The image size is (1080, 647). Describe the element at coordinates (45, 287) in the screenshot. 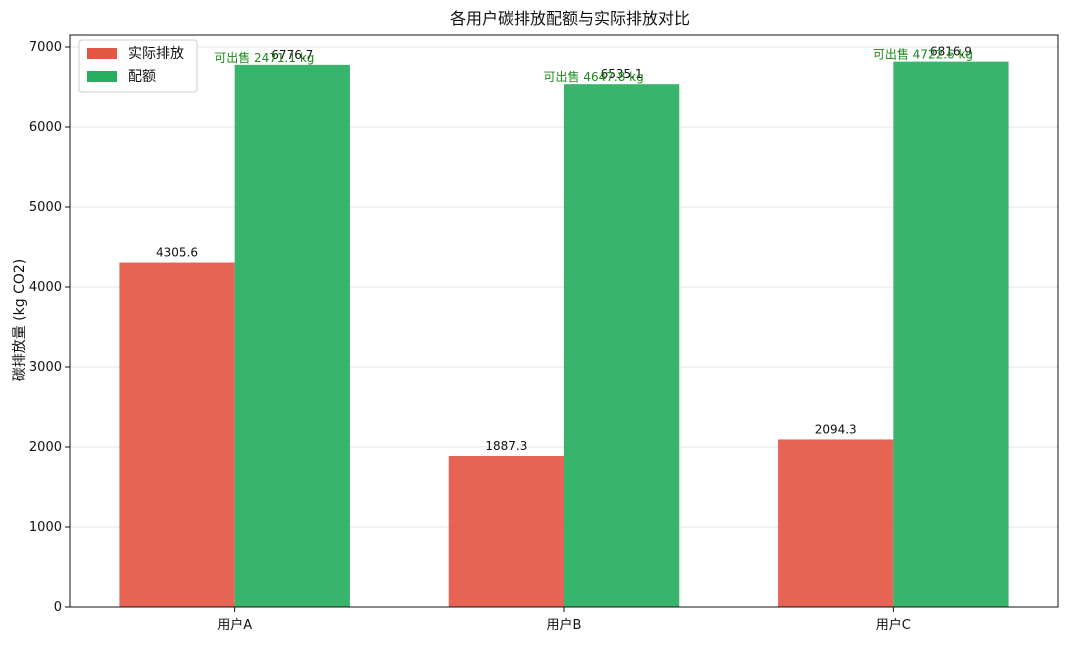

I see `y-tick-label: 4000` at that location.